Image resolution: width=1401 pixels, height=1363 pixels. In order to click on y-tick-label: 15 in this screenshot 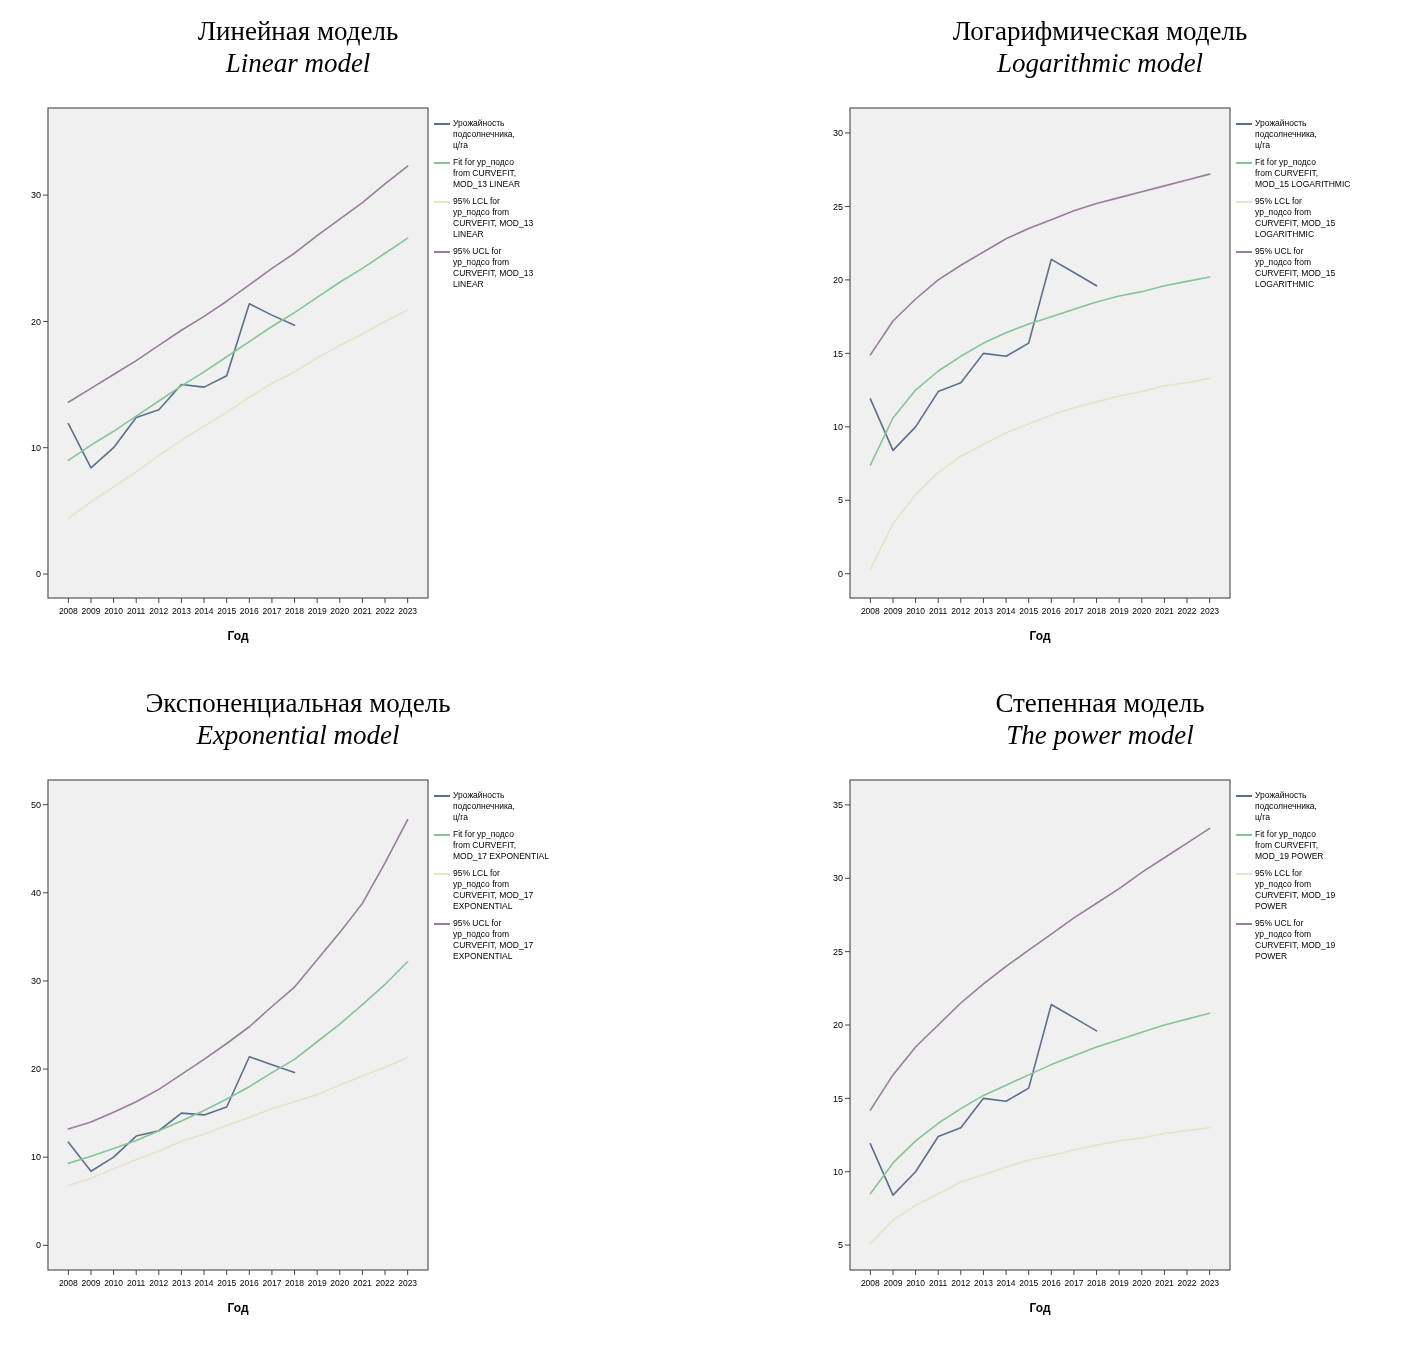, I will do `click(837, 1098)`.